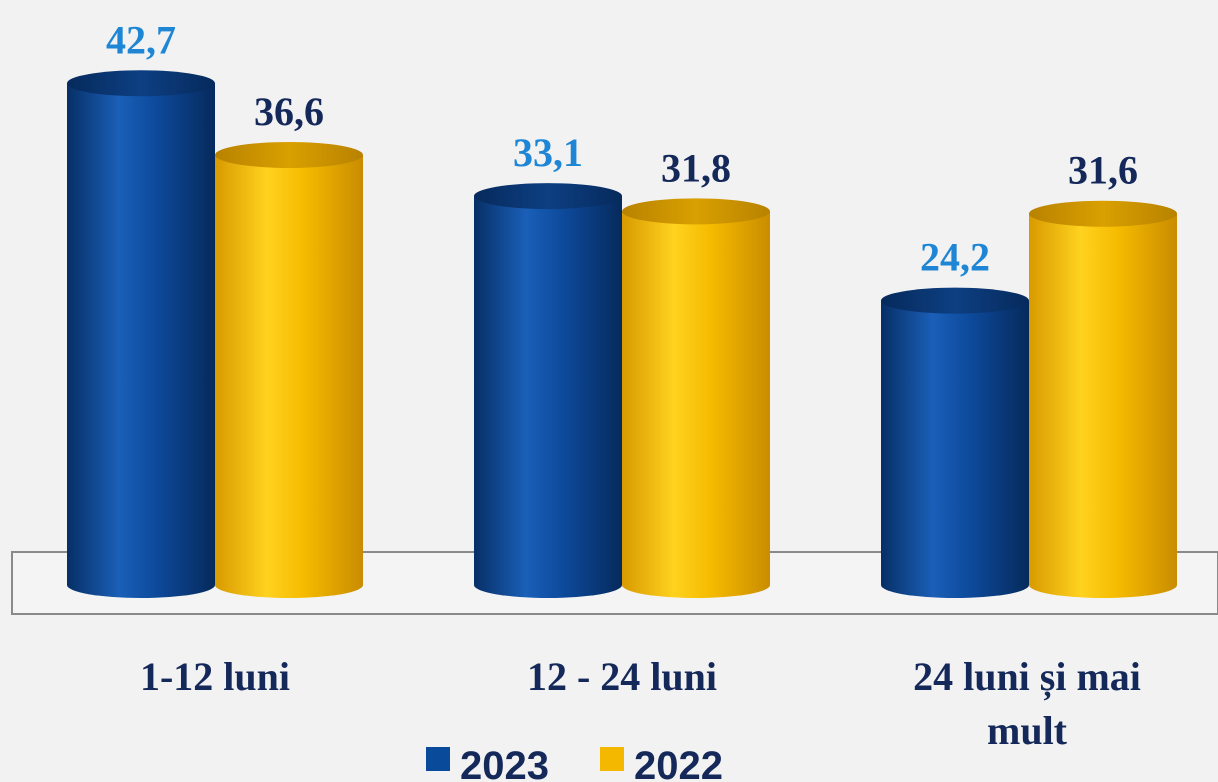 The width and height of the screenshot is (1218, 782). I want to click on category-labels-layer: 1-12 luni 12 - 24 luni 24 luni și mai mult, so click(640, 703).